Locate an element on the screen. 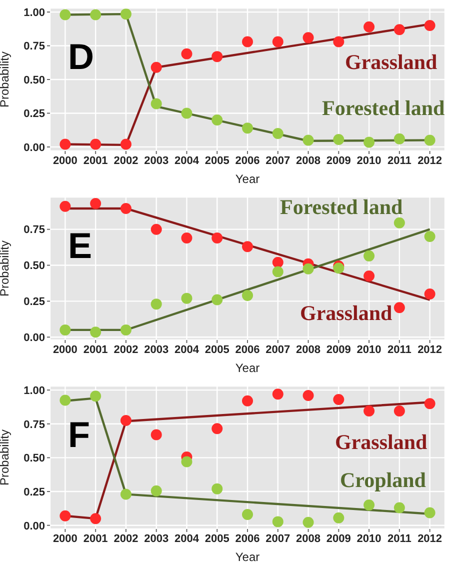 The height and width of the screenshot is (569, 449). x-tick-label: 2003 is located at coordinates (156, 350).